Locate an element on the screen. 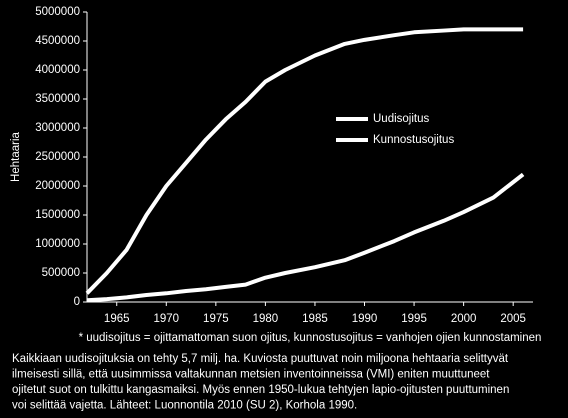 The image size is (568, 418). legend-label: Uudisojitus is located at coordinates (401, 119).